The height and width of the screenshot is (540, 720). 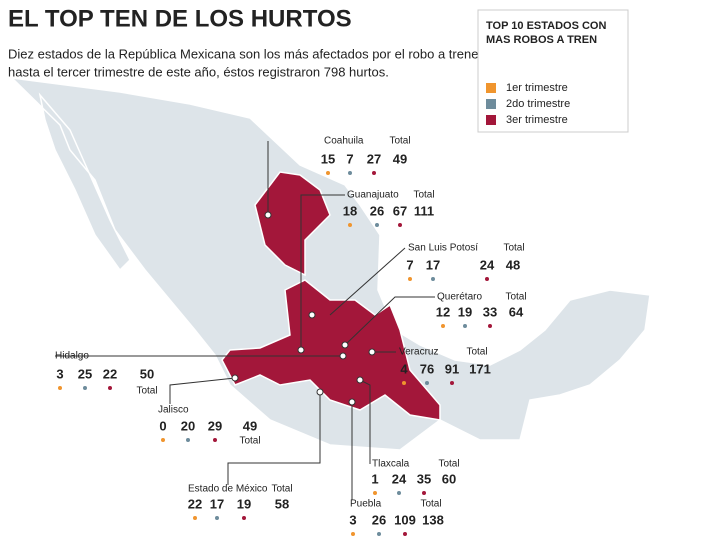 What do you see at coordinates (459, 297) in the screenshot?
I see `state-name: Querétaro` at bounding box center [459, 297].